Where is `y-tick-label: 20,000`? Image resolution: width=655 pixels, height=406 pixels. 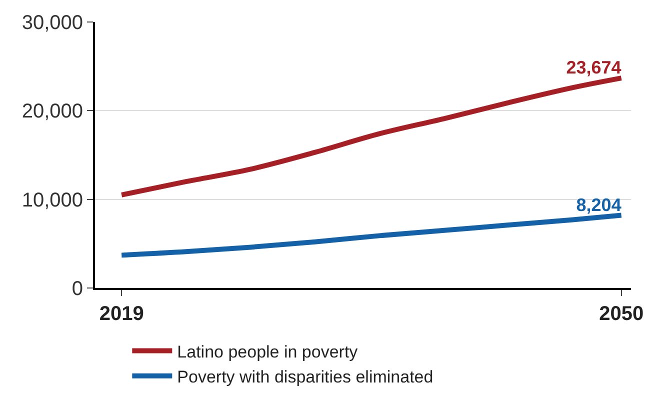
y-tick-label: 20,000 is located at coordinates (52, 111).